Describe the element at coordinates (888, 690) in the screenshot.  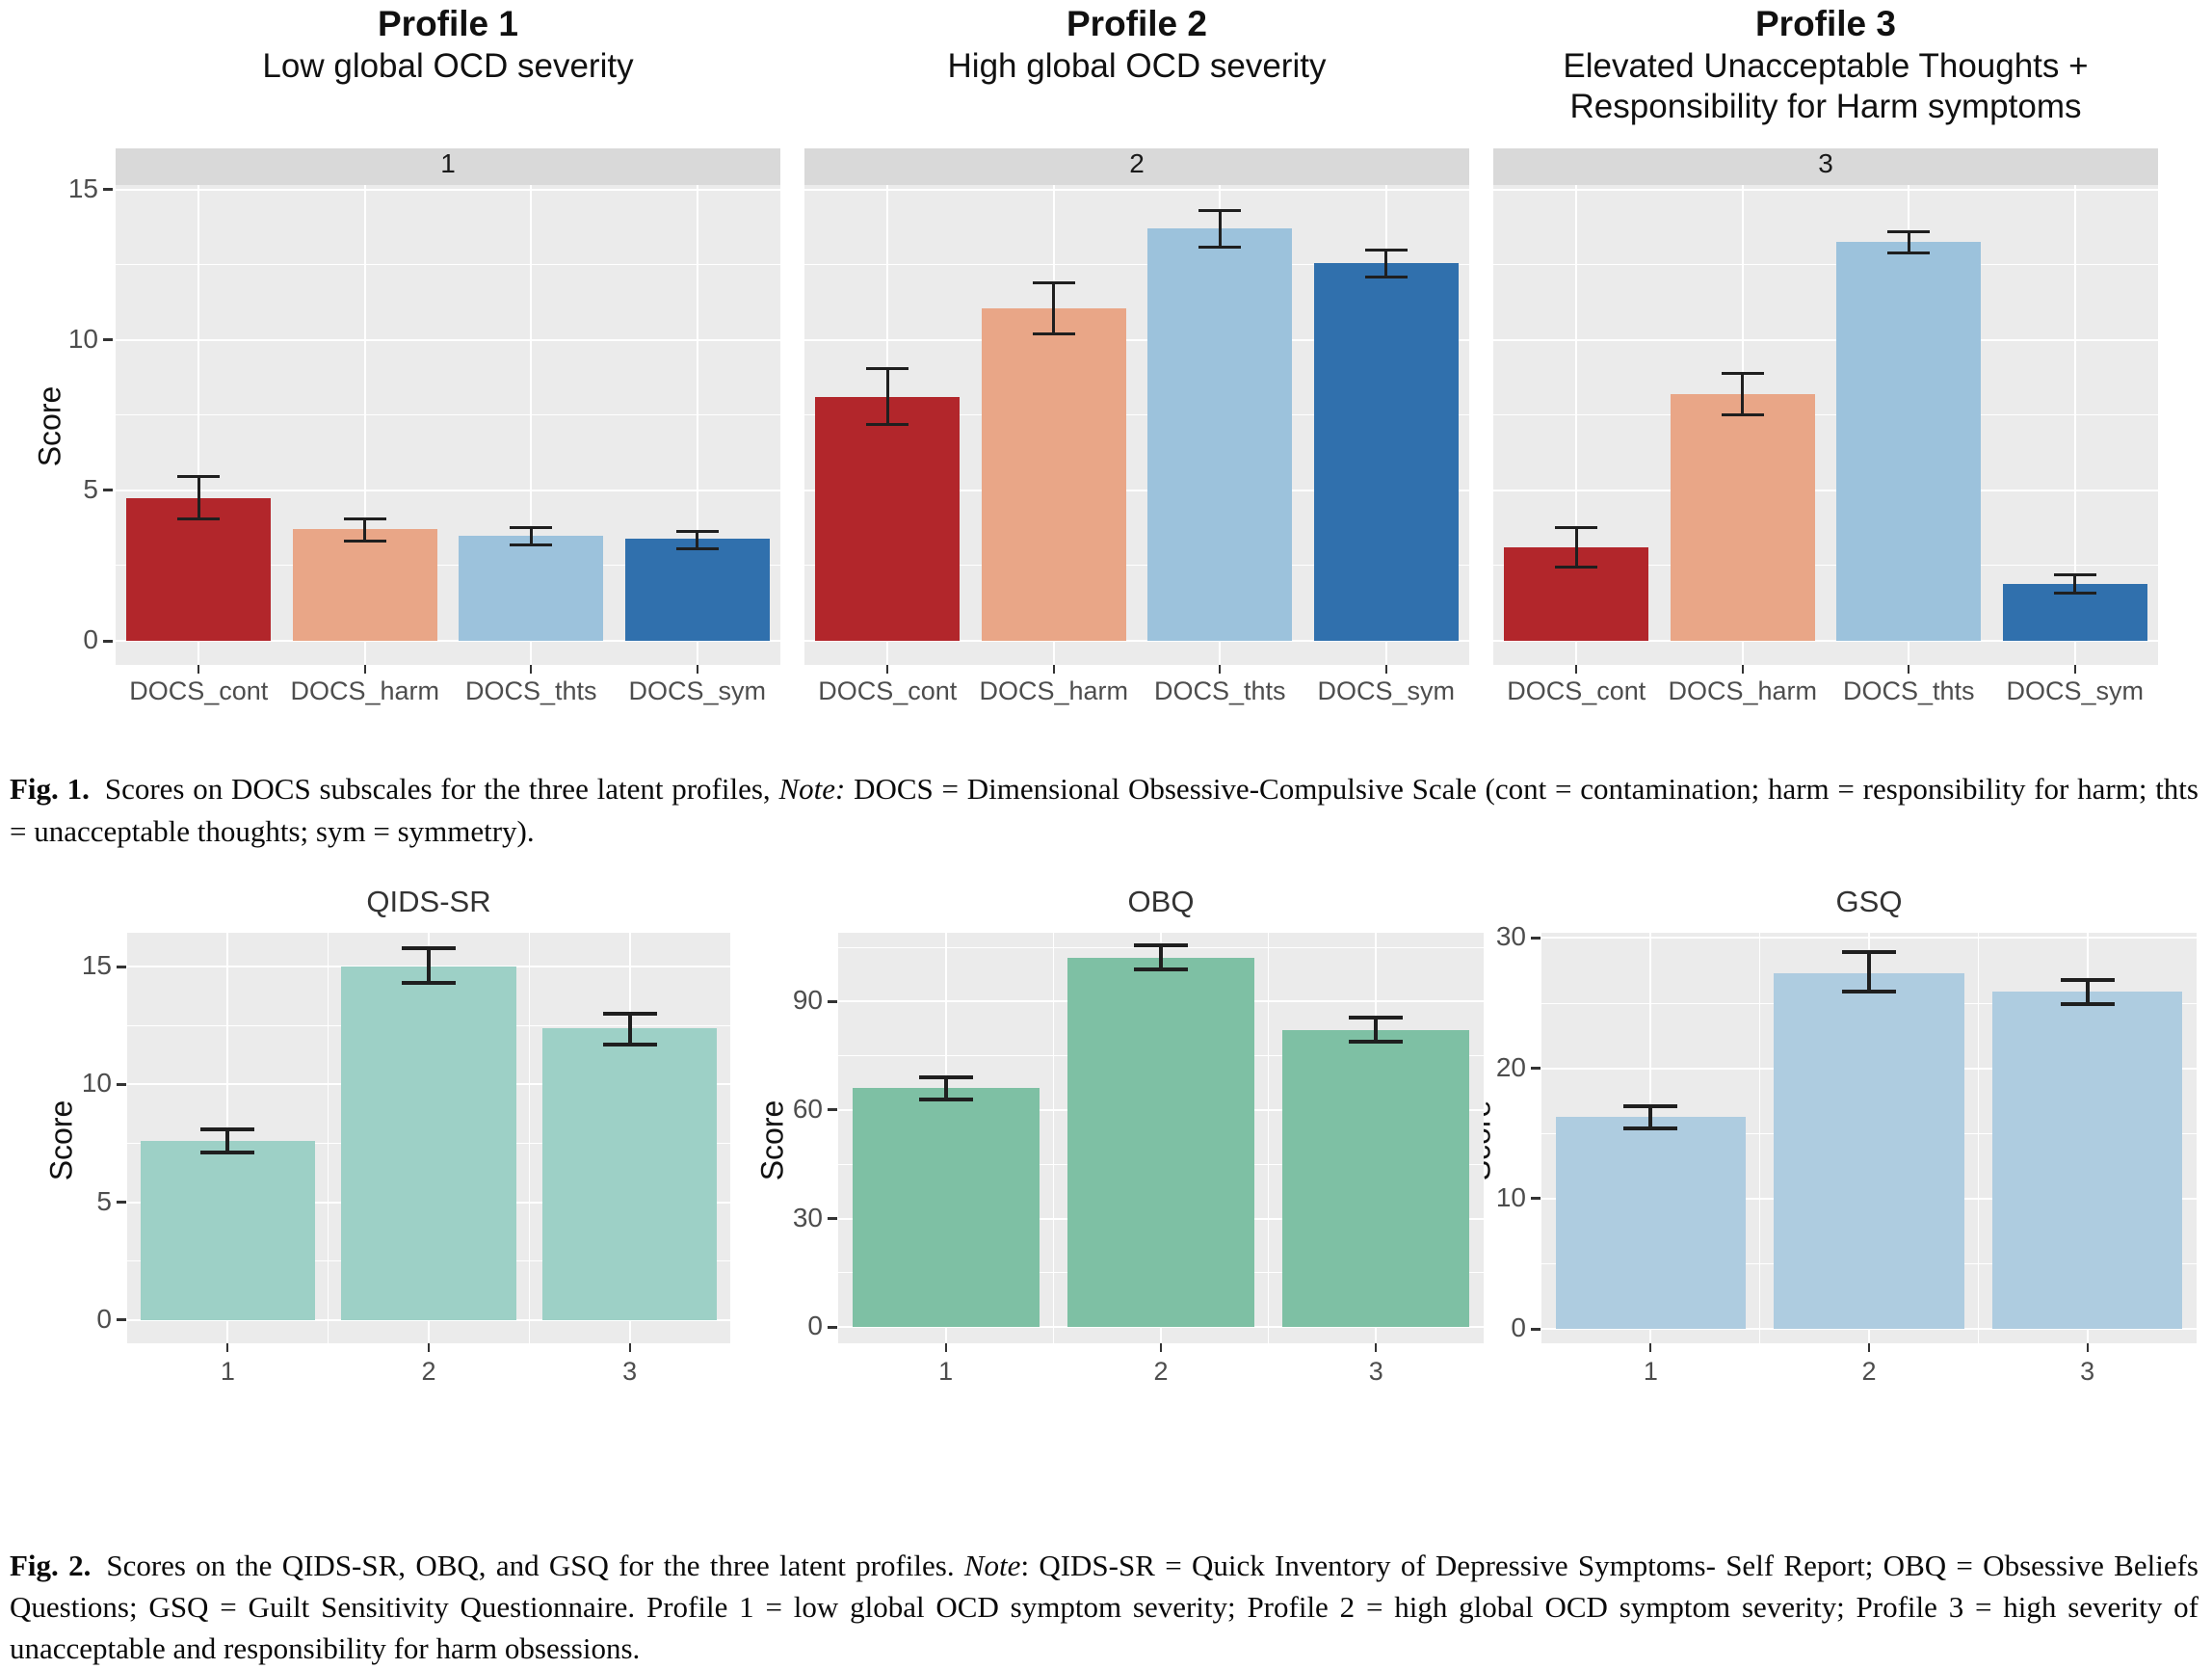
I see `x-tick-label: DOCS_cont` at that location.